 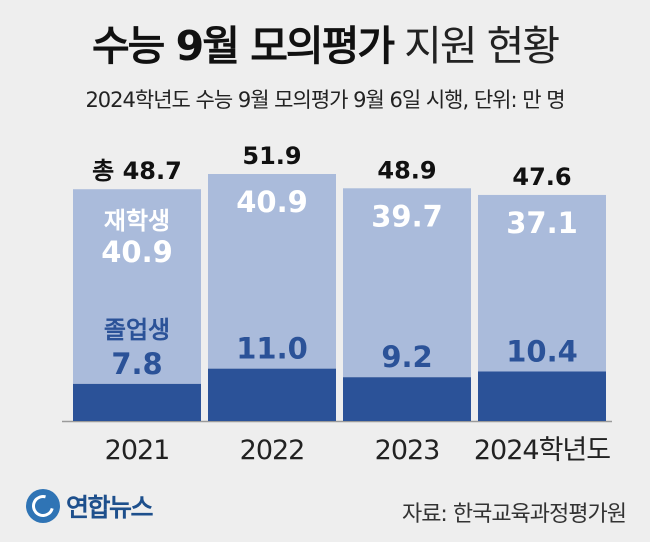 What do you see at coordinates (407, 399) in the screenshot?
I see `bar-graduate-2023` at bounding box center [407, 399].